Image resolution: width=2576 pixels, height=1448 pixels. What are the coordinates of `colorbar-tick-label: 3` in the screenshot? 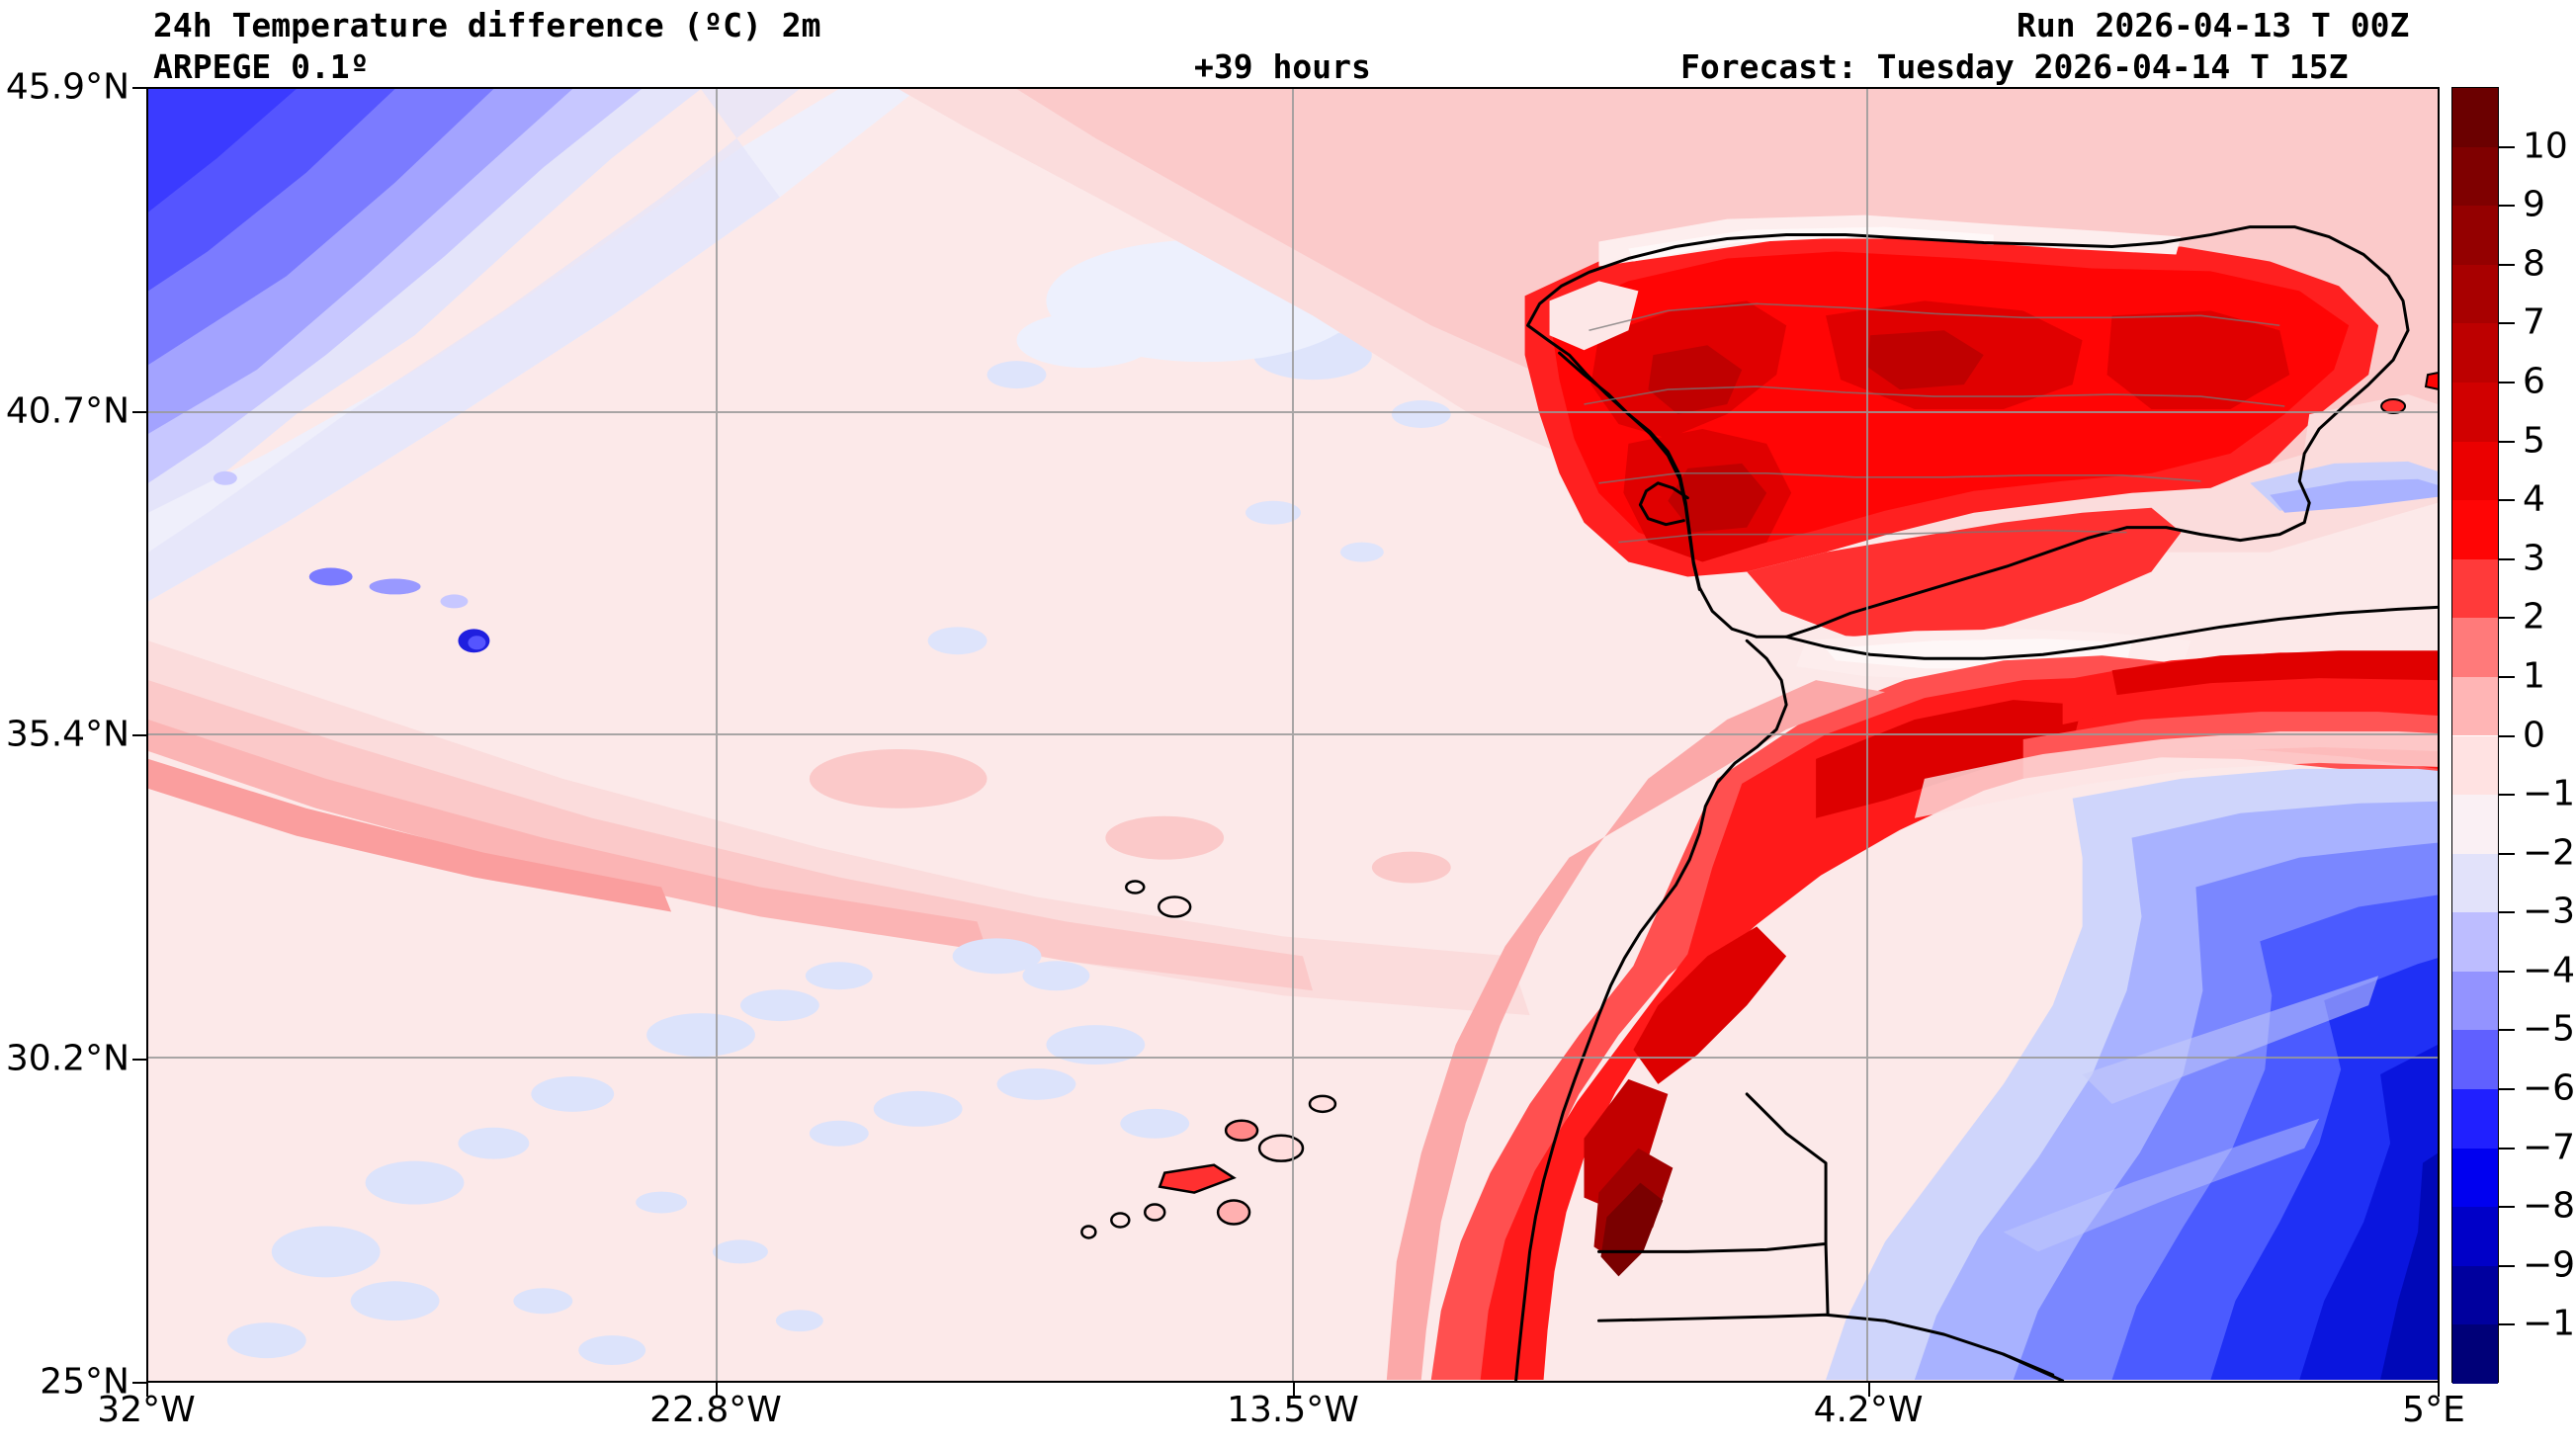 It's located at (2534, 558).